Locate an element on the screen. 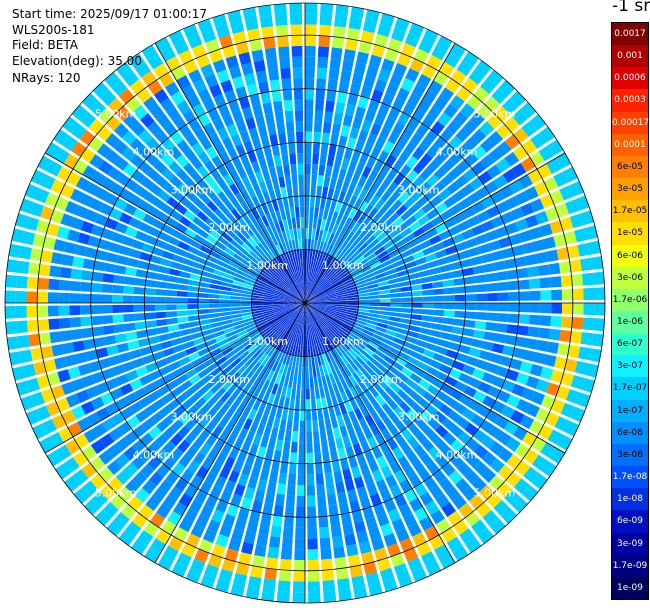 The image size is (650, 610). colorbar-level: 3e-08 is located at coordinates (630, 455).